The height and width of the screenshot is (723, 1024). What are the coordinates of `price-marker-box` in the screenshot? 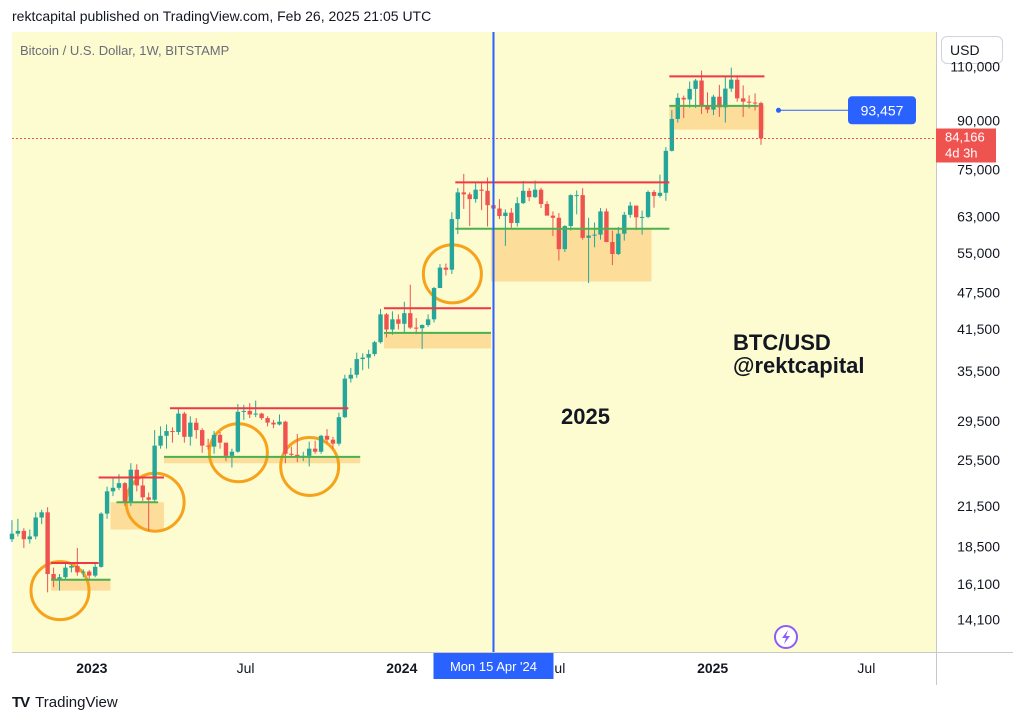 It's located at (882, 110).